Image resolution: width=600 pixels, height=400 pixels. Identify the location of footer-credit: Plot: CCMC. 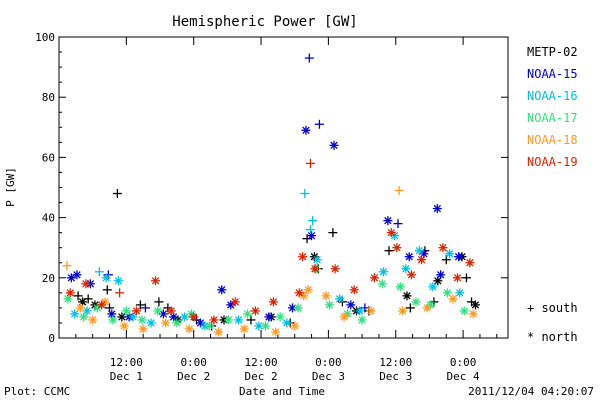
(37, 391).